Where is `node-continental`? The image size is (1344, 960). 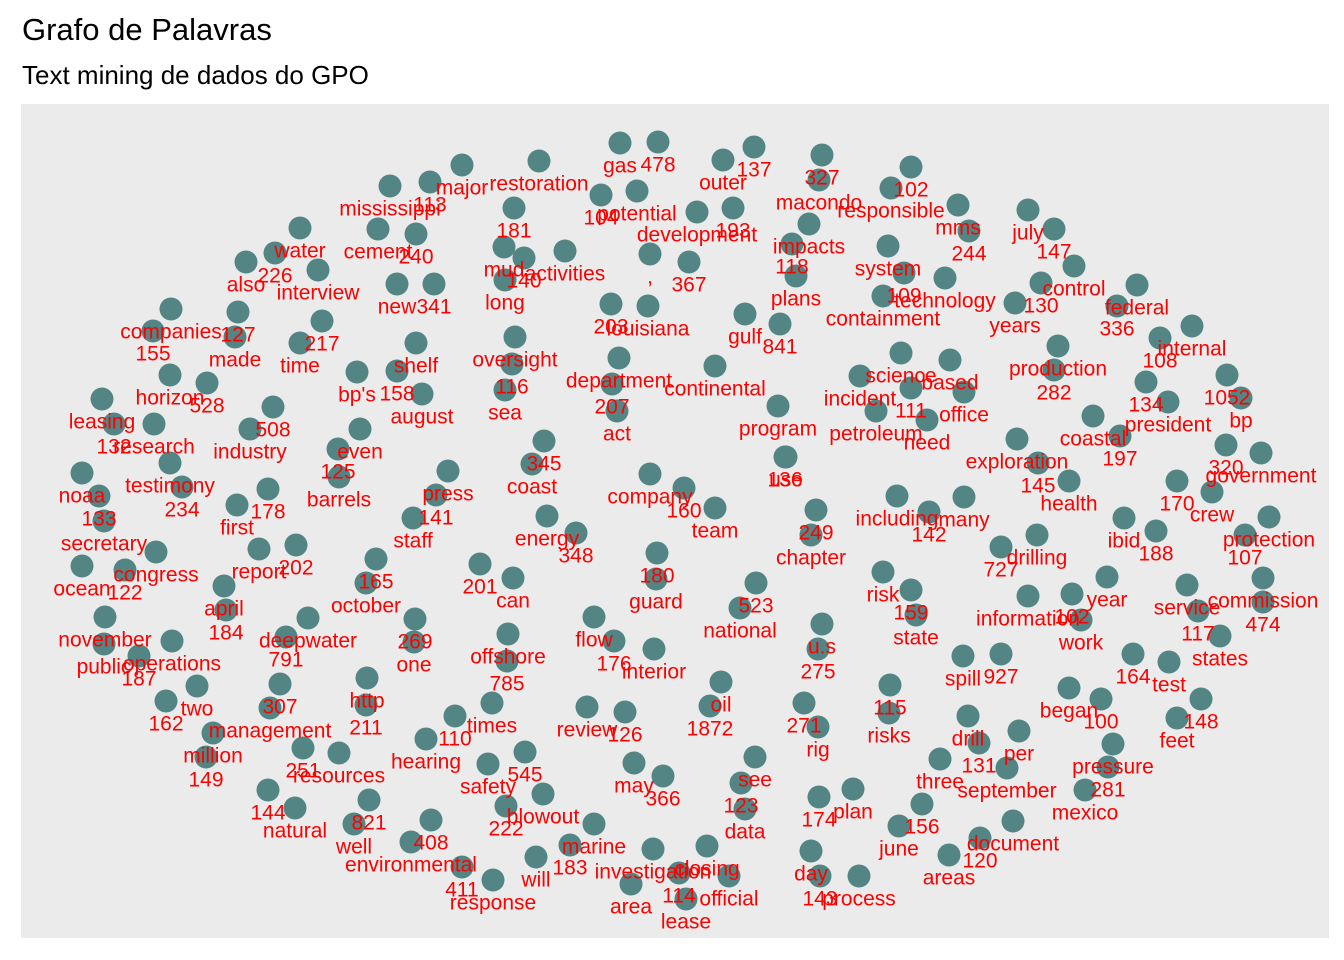
node-continental is located at coordinates (715, 366).